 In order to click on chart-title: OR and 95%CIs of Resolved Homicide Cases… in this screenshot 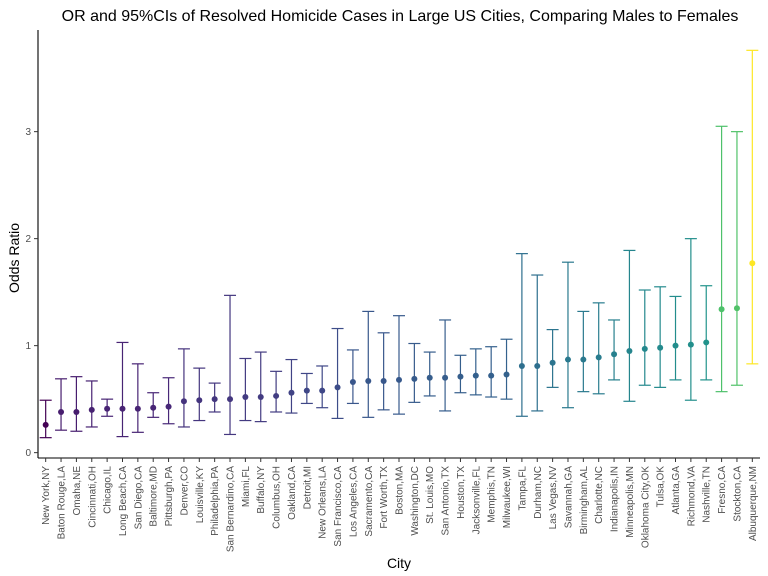, I will do `click(400, 16)`.